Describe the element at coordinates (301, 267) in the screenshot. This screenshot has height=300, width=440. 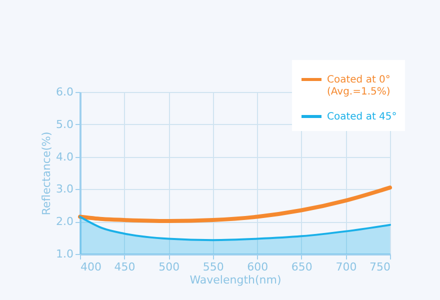
I see `x-tick-label: 650` at that location.